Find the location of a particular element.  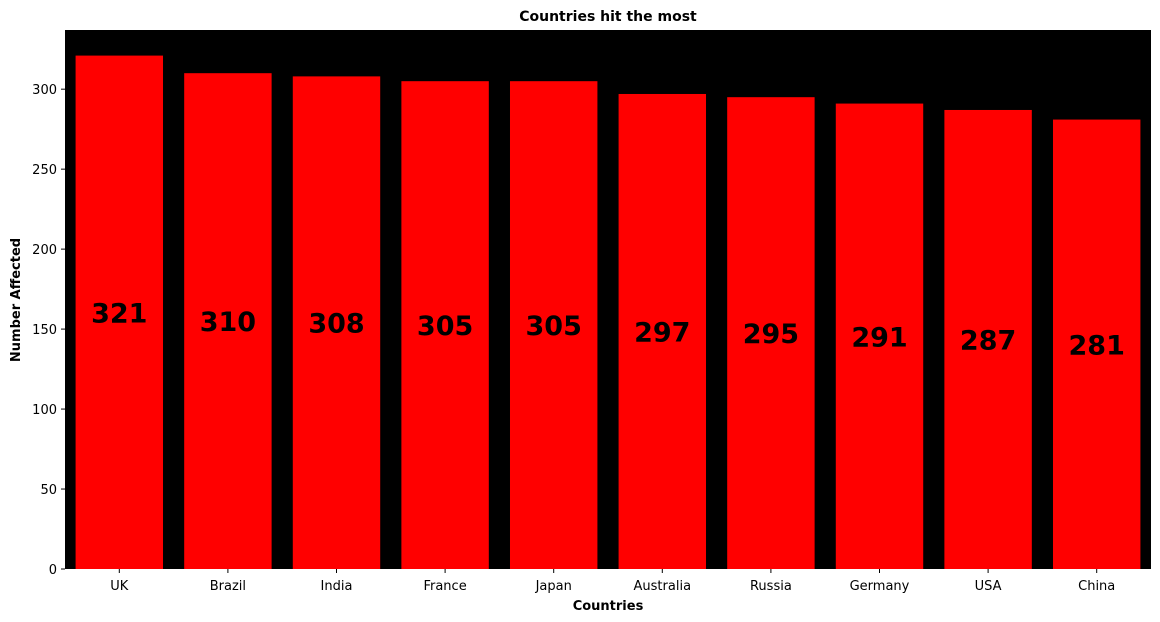

y-tick-label: 150 is located at coordinates (44, 330).